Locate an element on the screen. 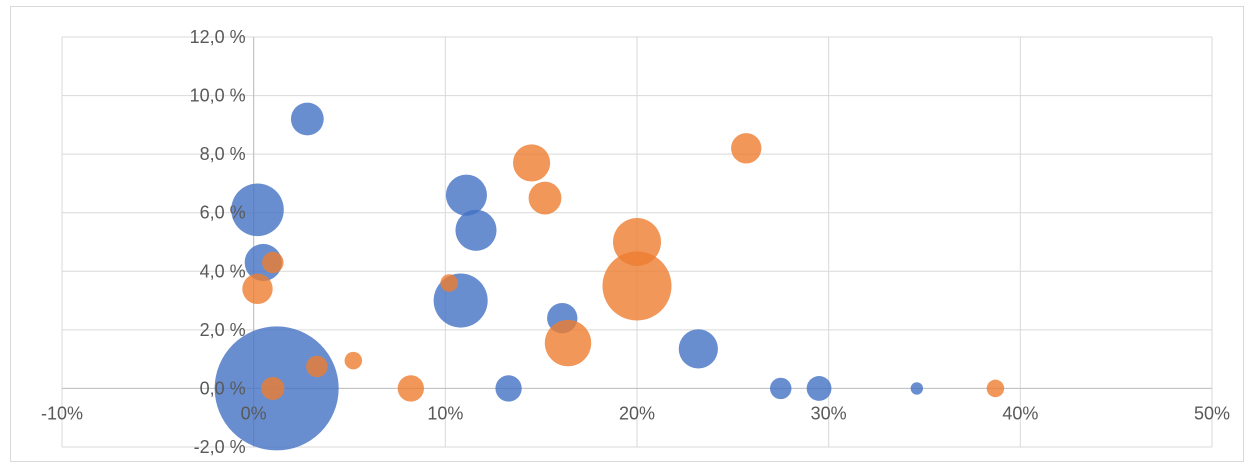 The height and width of the screenshot is (468, 1251). x-tick-label: 30% is located at coordinates (829, 413).